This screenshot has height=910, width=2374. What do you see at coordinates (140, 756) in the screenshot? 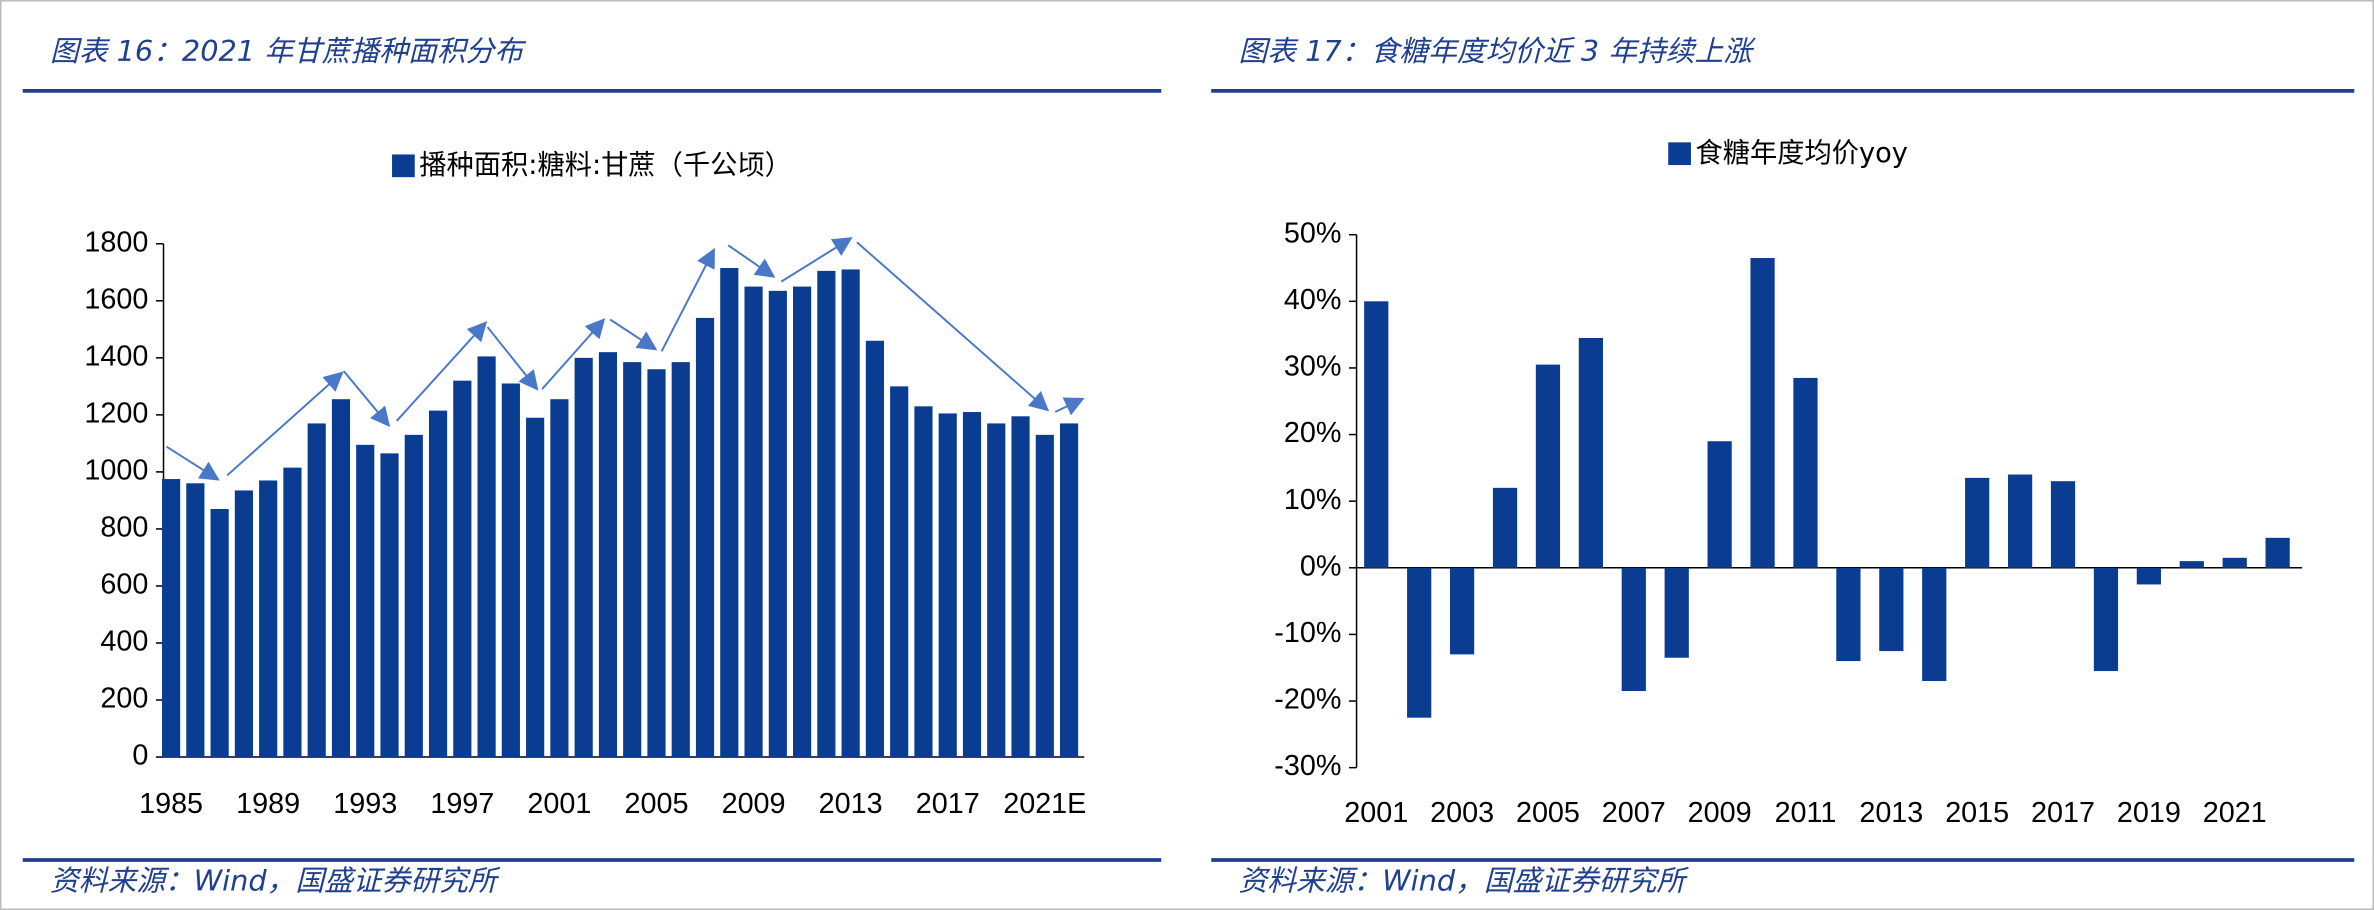
I see `y-tick-label: 0` at bounding box center [140, 756].